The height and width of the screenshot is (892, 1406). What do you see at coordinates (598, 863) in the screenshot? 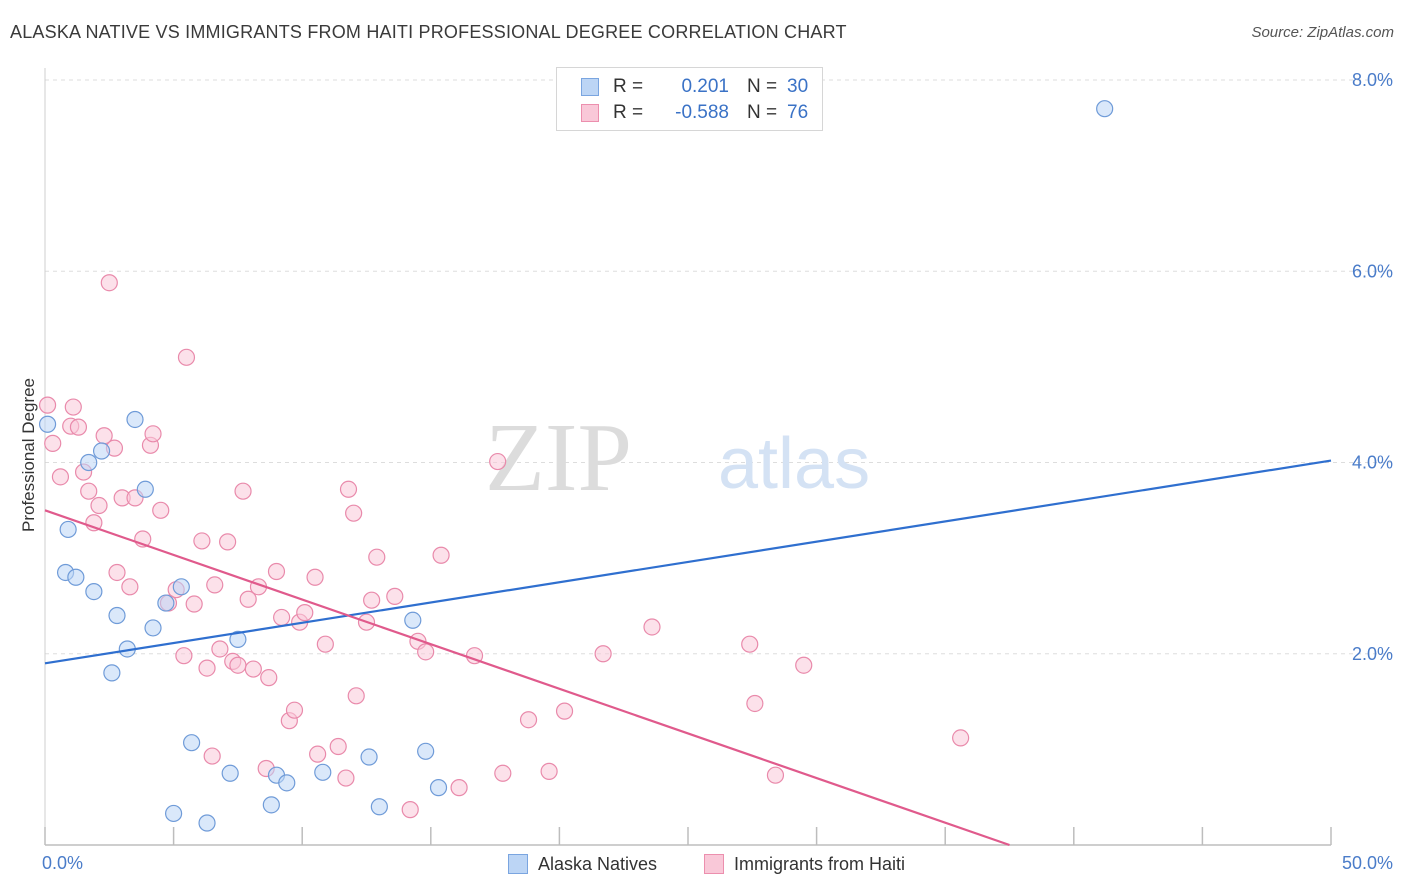
I see `bottom-legend-label-alaska: Alaska Natives` at bounding box center [598, 863].